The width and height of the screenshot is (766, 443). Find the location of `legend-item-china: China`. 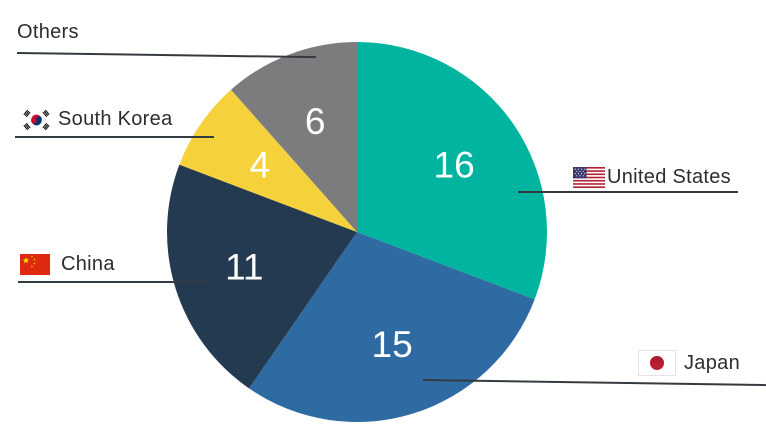

legend-item-china: China is located at coordinates (67, 264).